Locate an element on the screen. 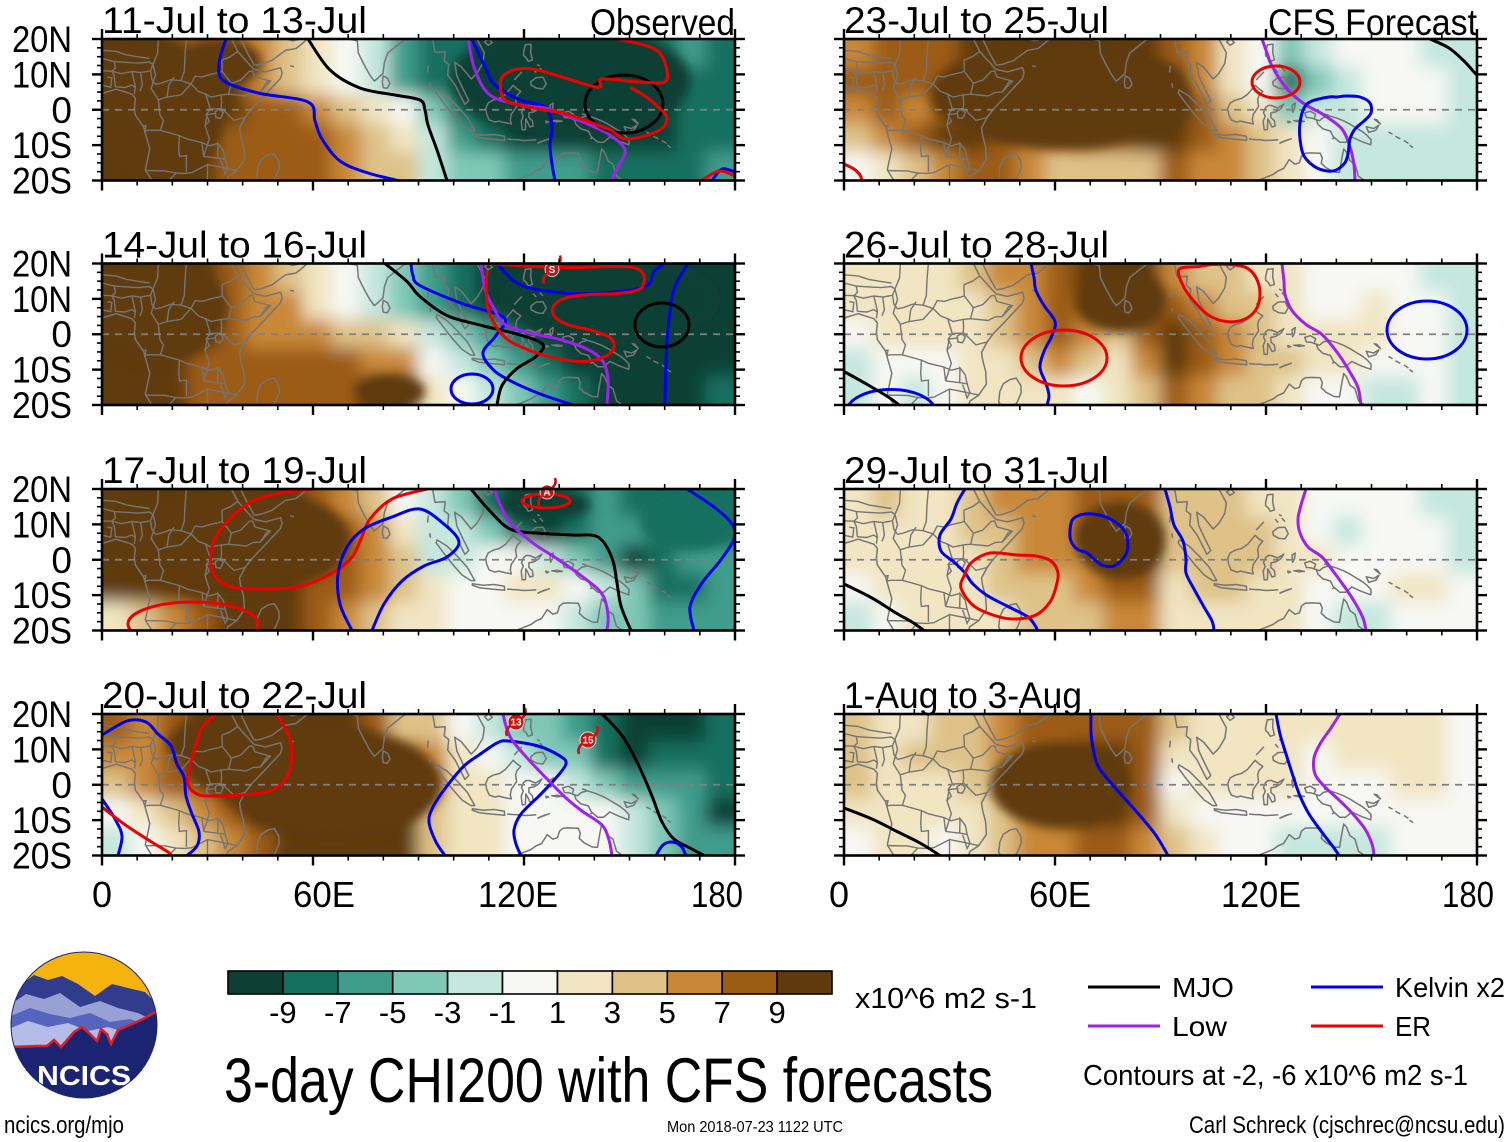  svg-text: ER is located at coordinates (1413, 1026).